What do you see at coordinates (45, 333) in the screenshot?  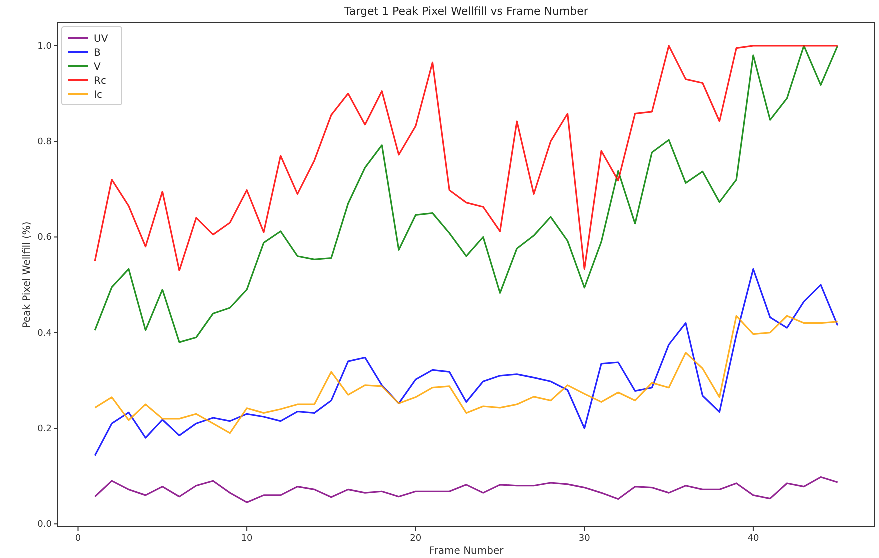 I see `y-tick-label: 0.4` at bounding box center [45, 333].